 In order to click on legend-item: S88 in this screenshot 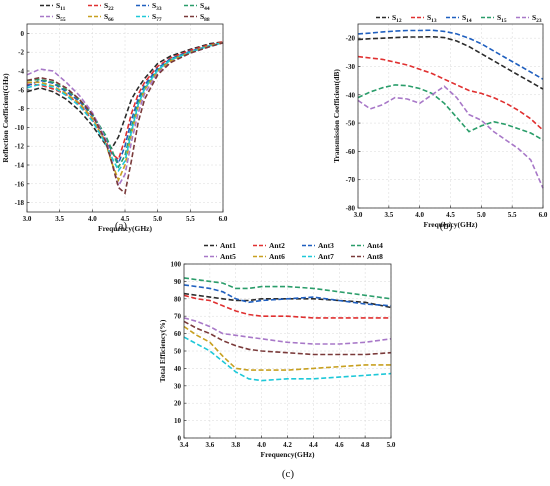, I will do `click(197, 17)`.